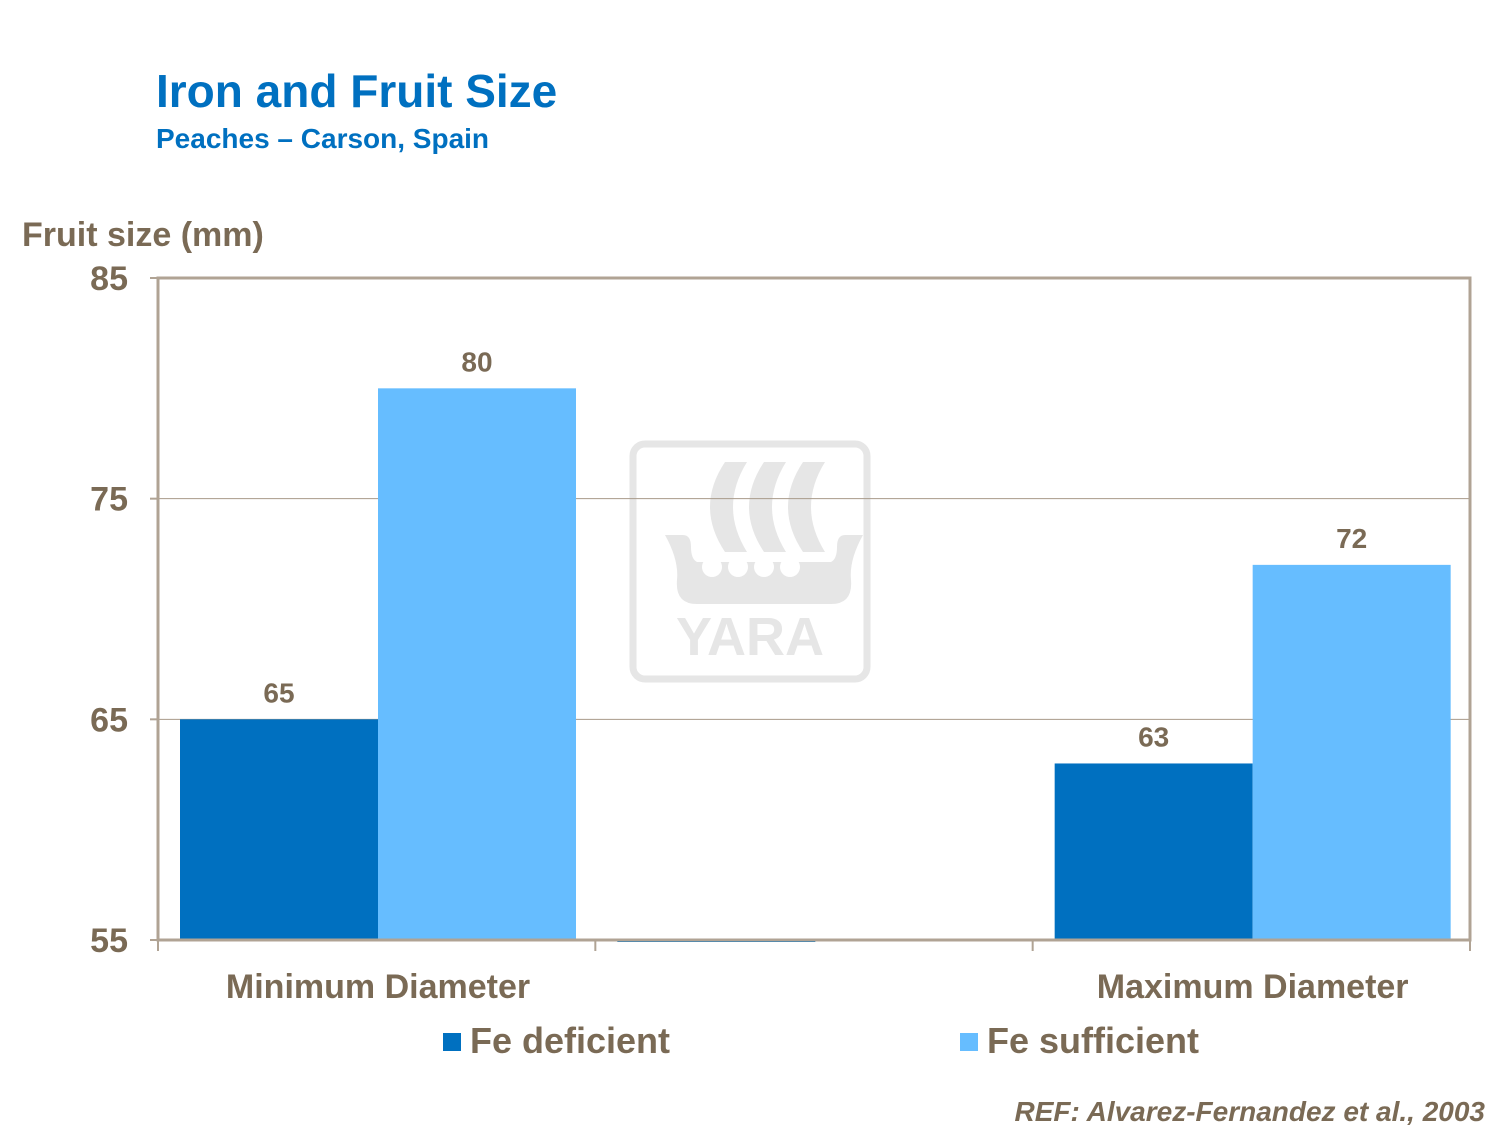  I want to click on legend-label: Fe sufficient, so click(1093, 1040).